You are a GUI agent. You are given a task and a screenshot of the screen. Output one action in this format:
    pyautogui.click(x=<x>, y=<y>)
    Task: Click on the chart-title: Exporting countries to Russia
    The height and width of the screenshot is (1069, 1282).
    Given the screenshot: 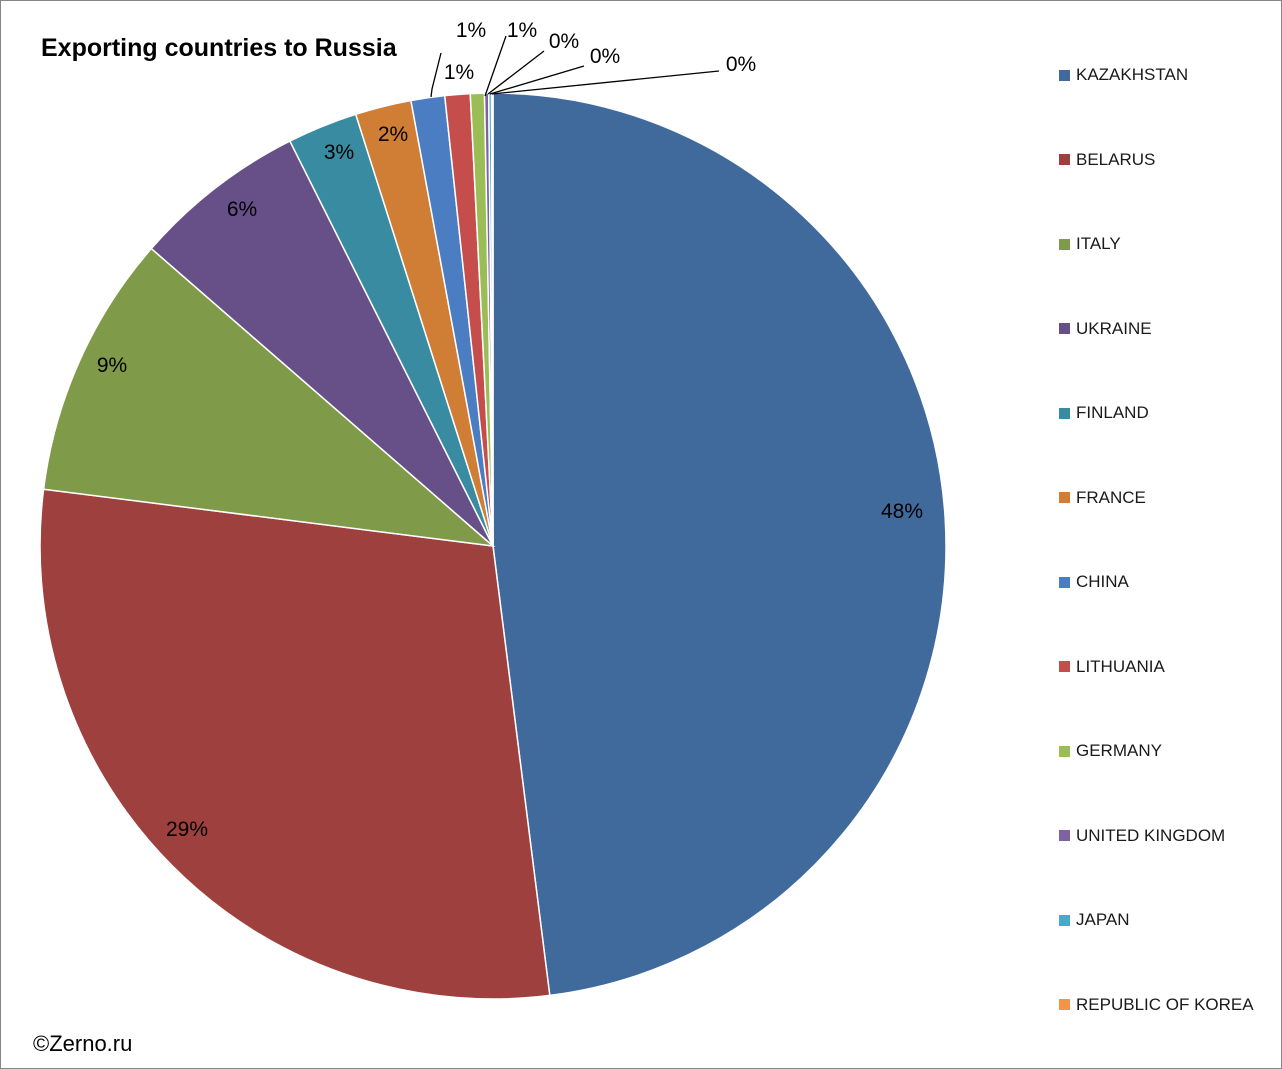 What is the action you would take?
    pyautogui.click(x=219, y=48)
    